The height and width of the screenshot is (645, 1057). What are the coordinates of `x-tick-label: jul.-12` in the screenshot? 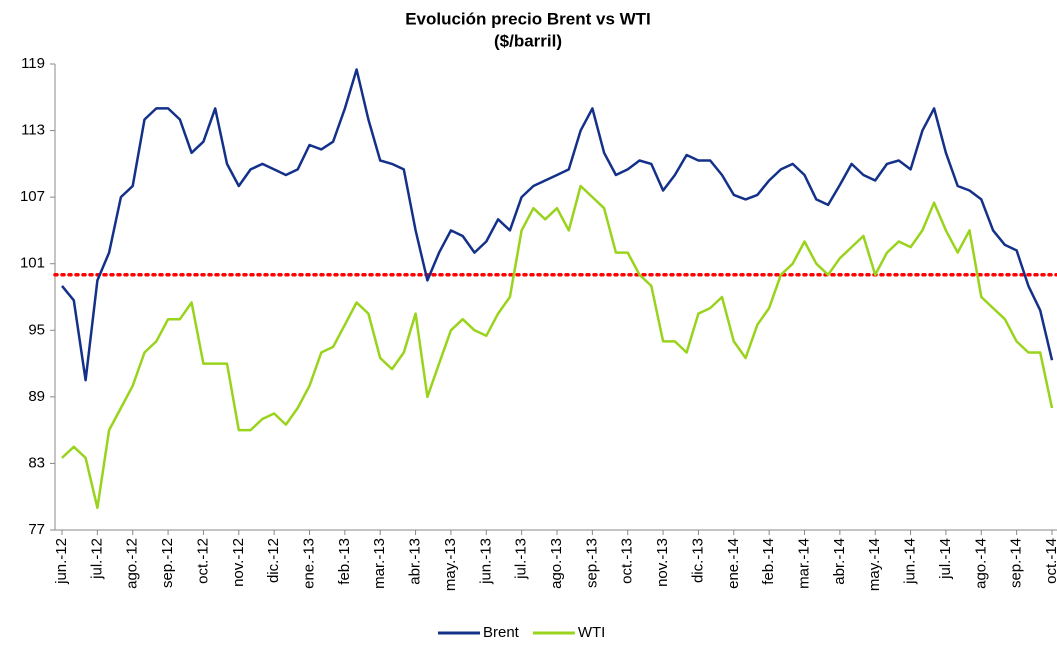 It's located at (96, 559).